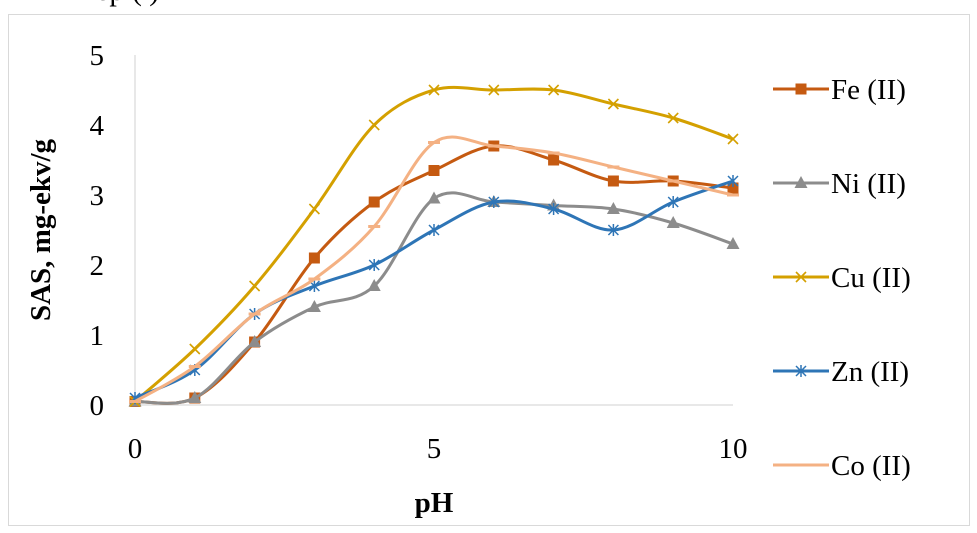 This screenshot has width=977, height=533. Describe the element at coordinates (97, 56) in the screenshot. I see `y-tick-label: 5` at that location.